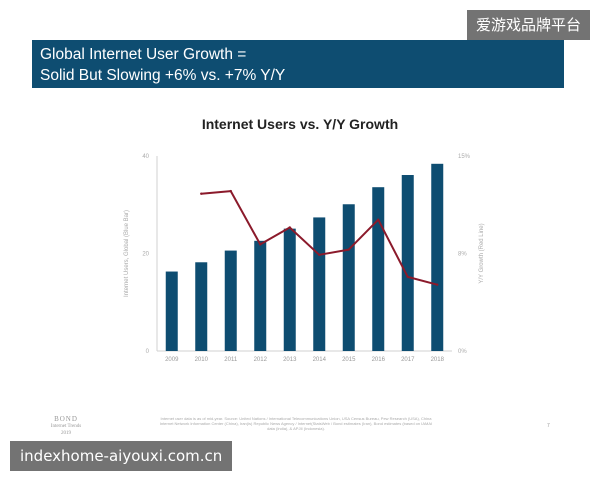  Describe the element at coordinates (319, 254) in the screenshot. I see `growth-point-2014` at that location.